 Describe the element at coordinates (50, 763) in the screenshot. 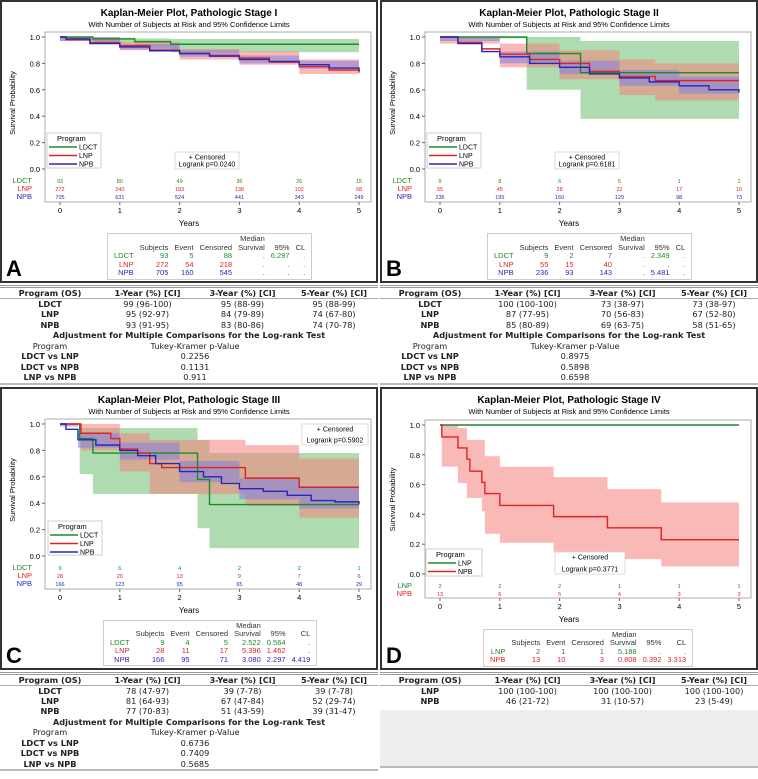

I see `comparison-name: LNP vs NPB` at that location.